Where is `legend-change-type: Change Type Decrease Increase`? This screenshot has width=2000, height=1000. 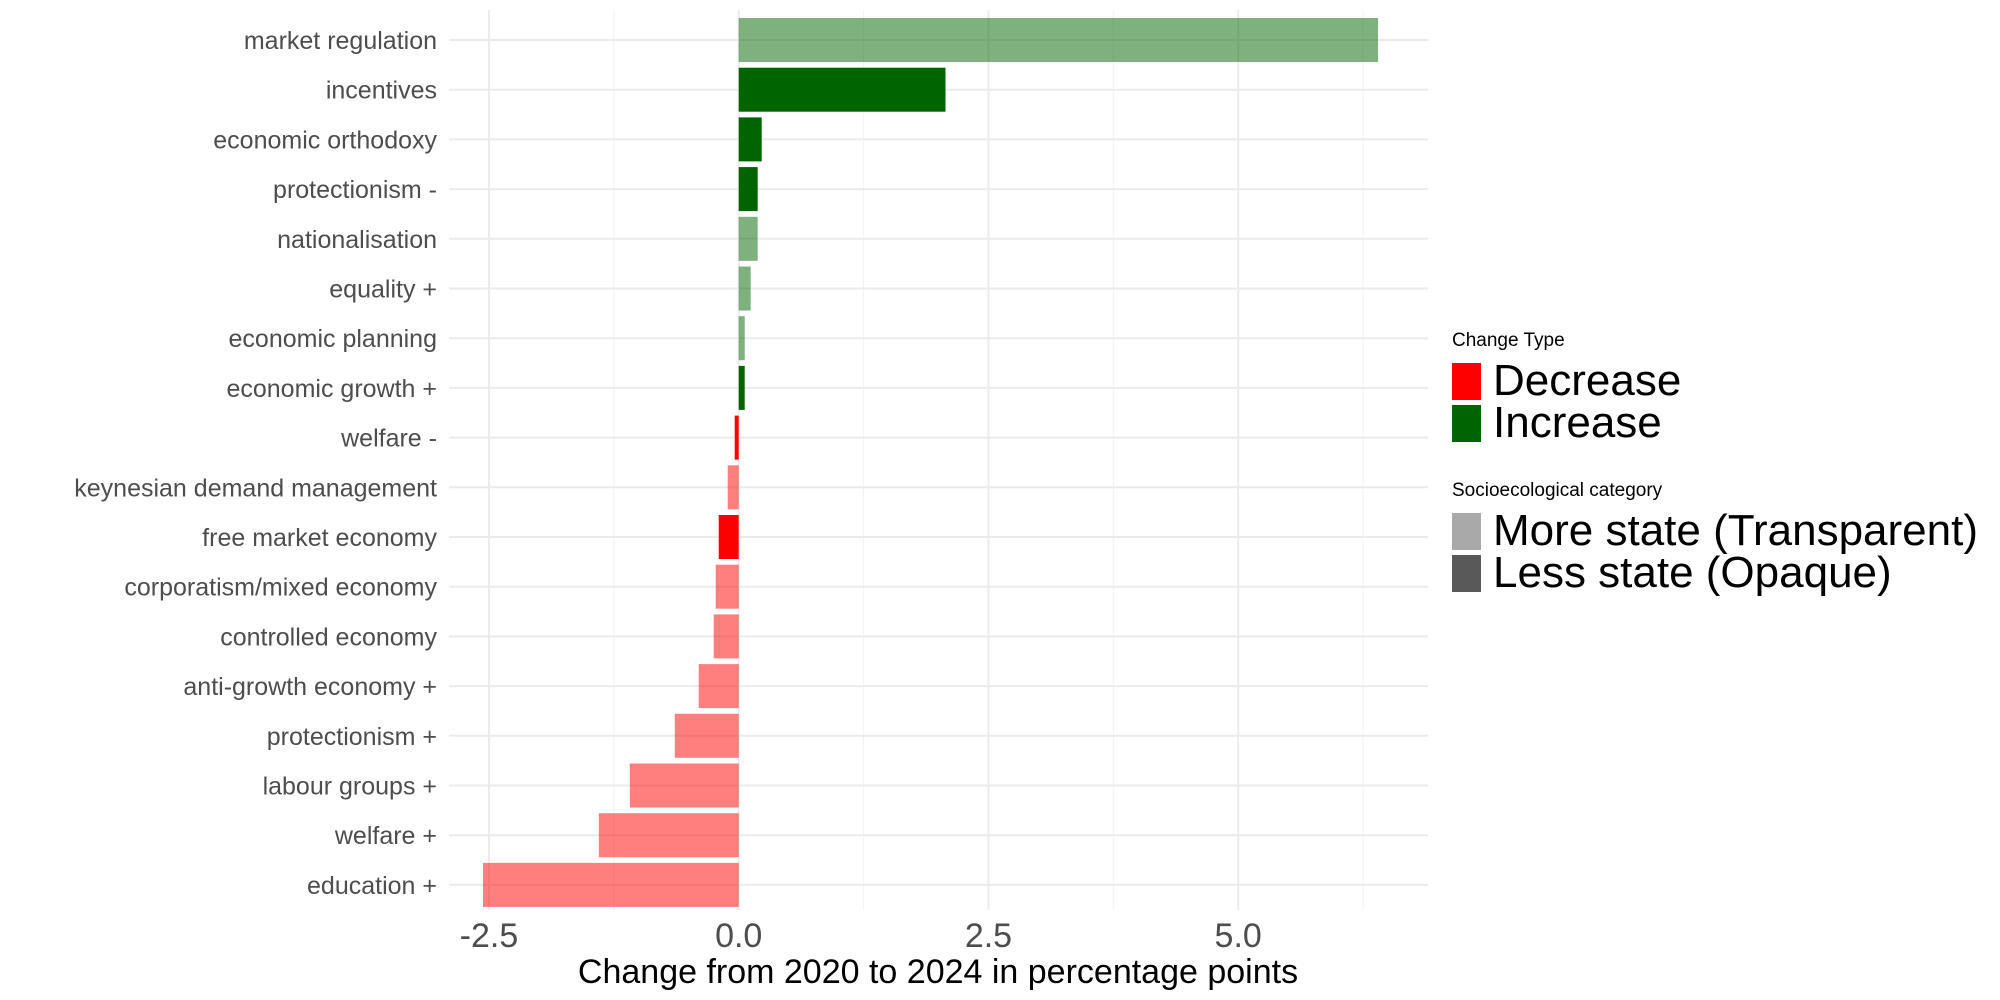
legend-change-type: Change Type Decrease Increase is located at coordinates (1567, 388).